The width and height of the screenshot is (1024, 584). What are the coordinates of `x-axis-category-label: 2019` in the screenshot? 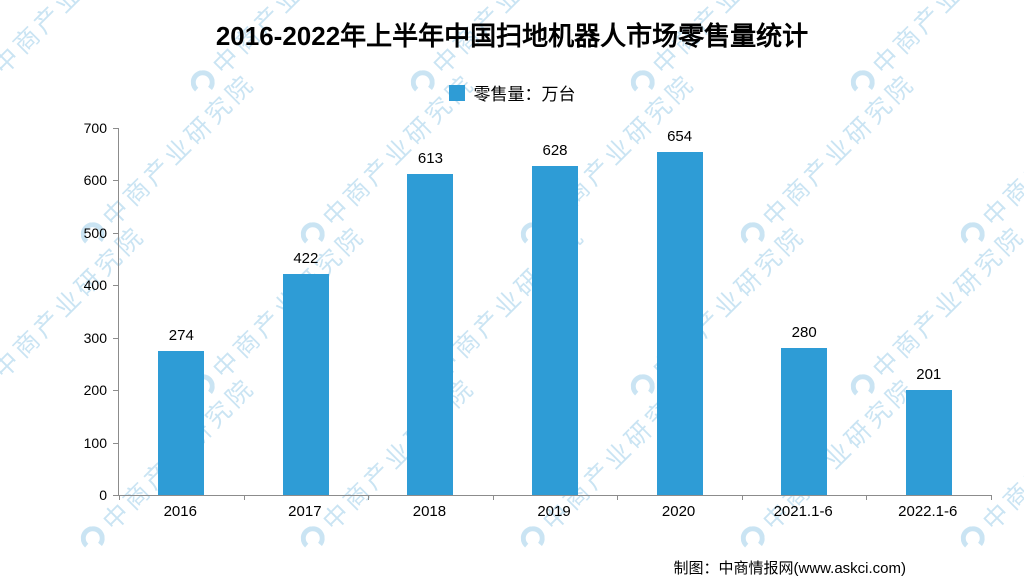 It's located at (554, 511).